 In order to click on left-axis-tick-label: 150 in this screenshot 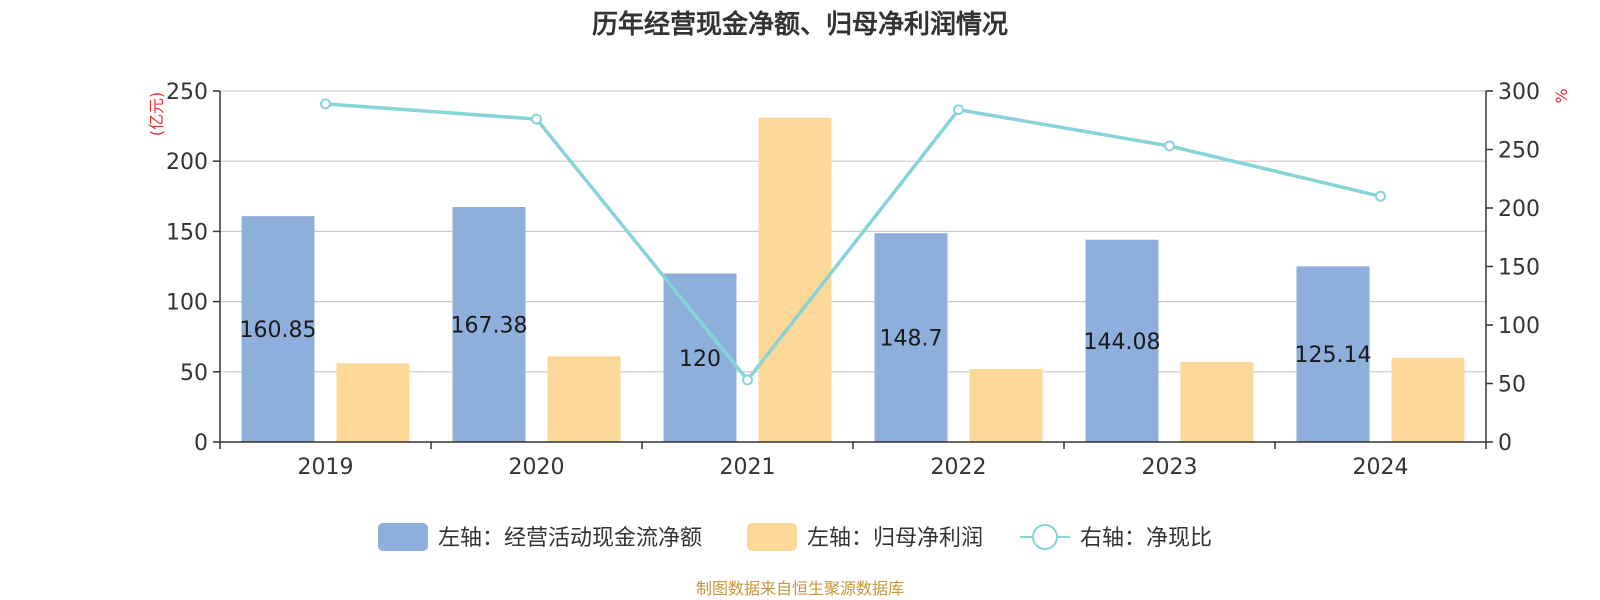, I will do `click(187, 232)`.